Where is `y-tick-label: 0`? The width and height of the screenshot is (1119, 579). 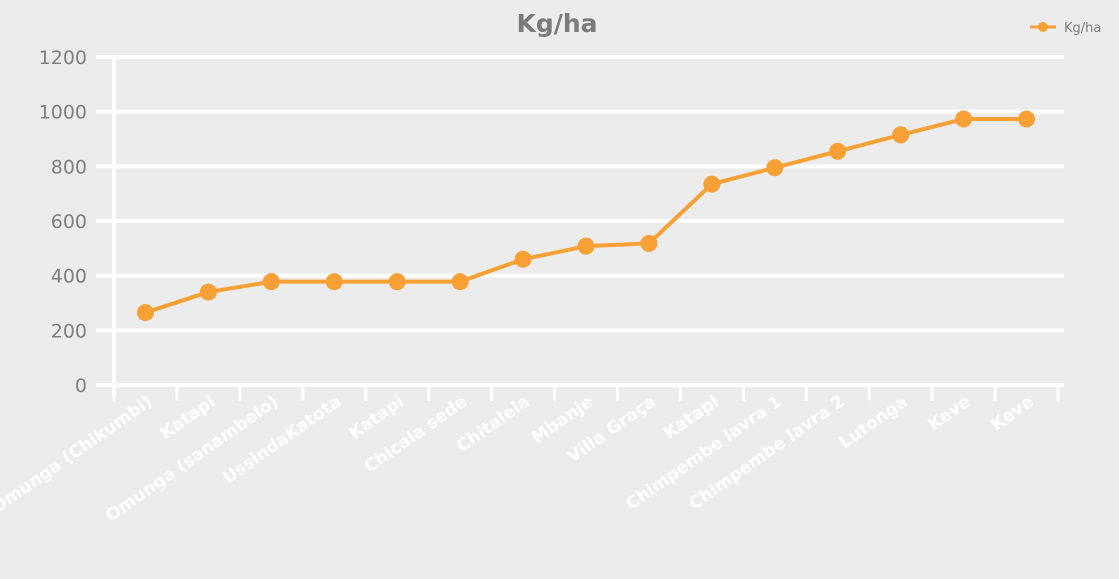
y-tick-label: 0 is located at coordinates (81, 386).